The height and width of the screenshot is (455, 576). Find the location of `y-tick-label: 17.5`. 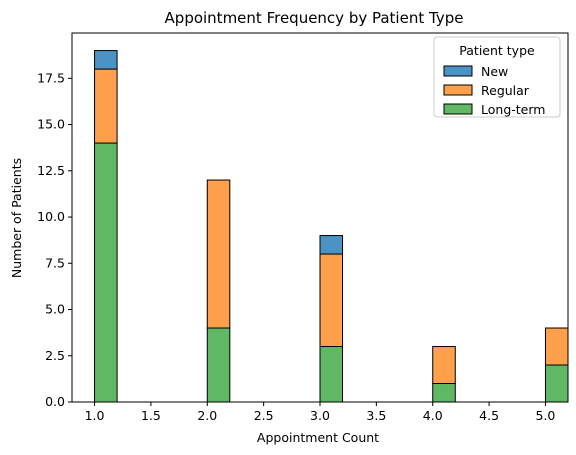

y-tick-label: 17.5 is located at coordinates (51, 77).